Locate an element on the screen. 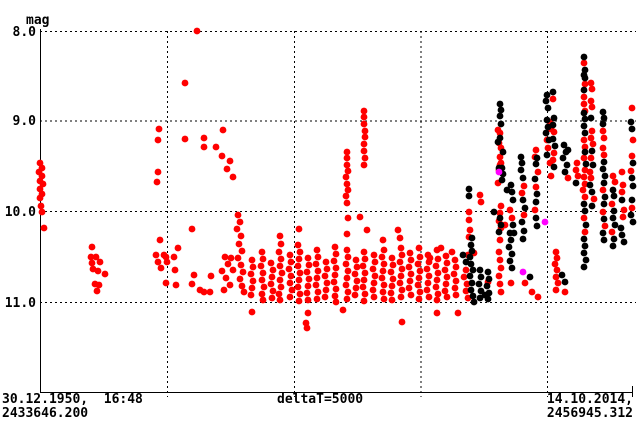  x-end-date-label: 14.10.2014, is located at coordinates (589, 399).